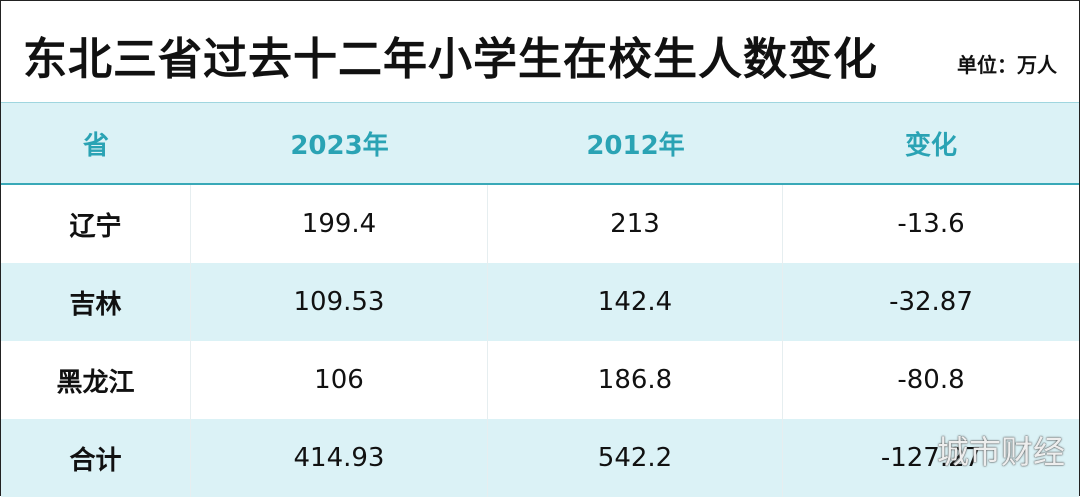  What do you see at coordinates (1000, 452) in the screenshot?
I see `watermark: 城市财经` at bounding box center [1000, 452].